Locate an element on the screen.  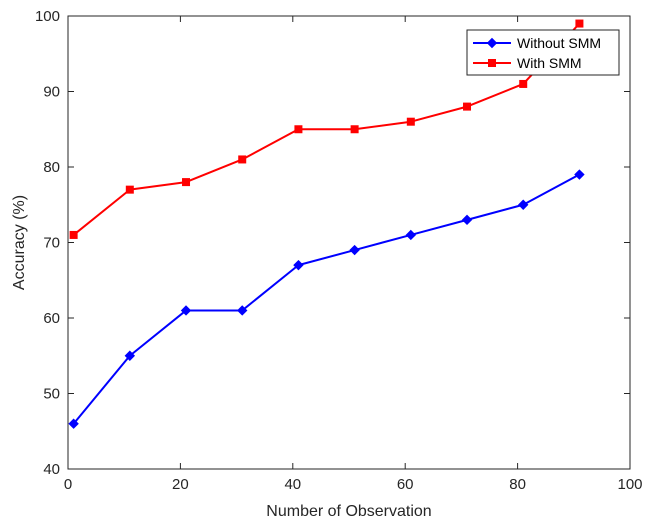
legend-entry-with-smm: With SMM is located at coordinates (527, 63).